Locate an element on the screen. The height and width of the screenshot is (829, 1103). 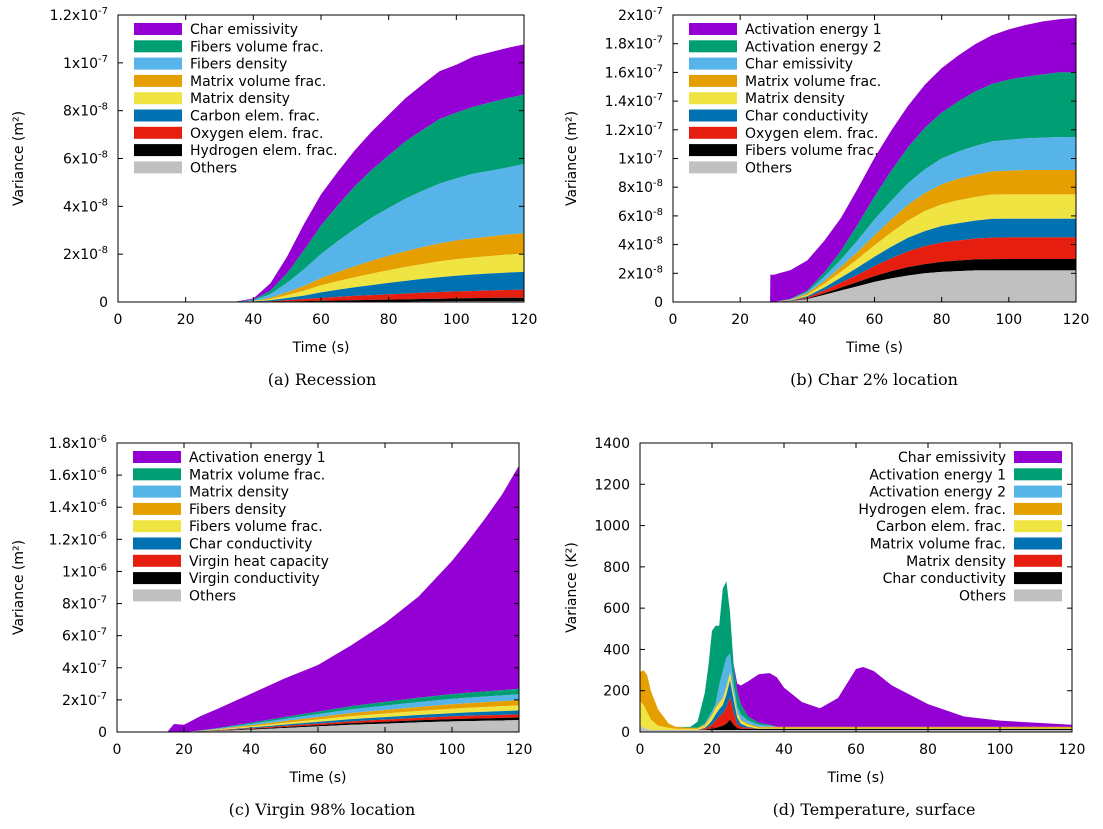
y-tick-label: 1.6x10⁻⁶ is located at coordinates (78, 475).